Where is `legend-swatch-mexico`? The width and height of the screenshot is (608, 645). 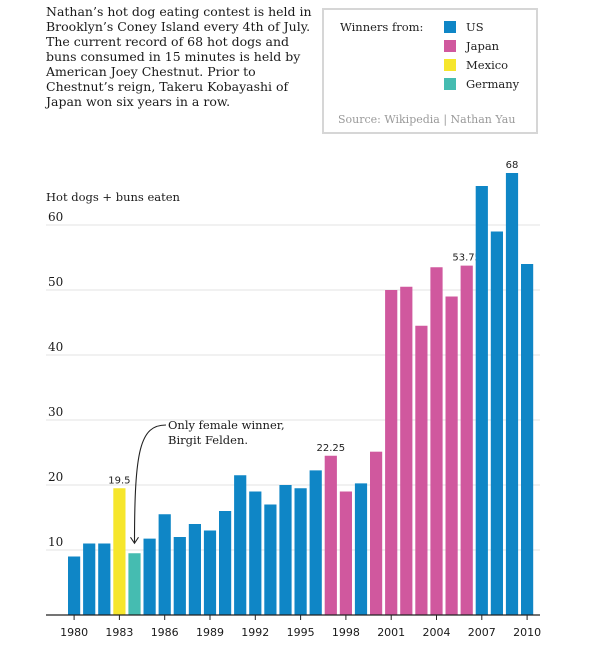 legend-swatch-mexico is located at coordinates (450, 65).